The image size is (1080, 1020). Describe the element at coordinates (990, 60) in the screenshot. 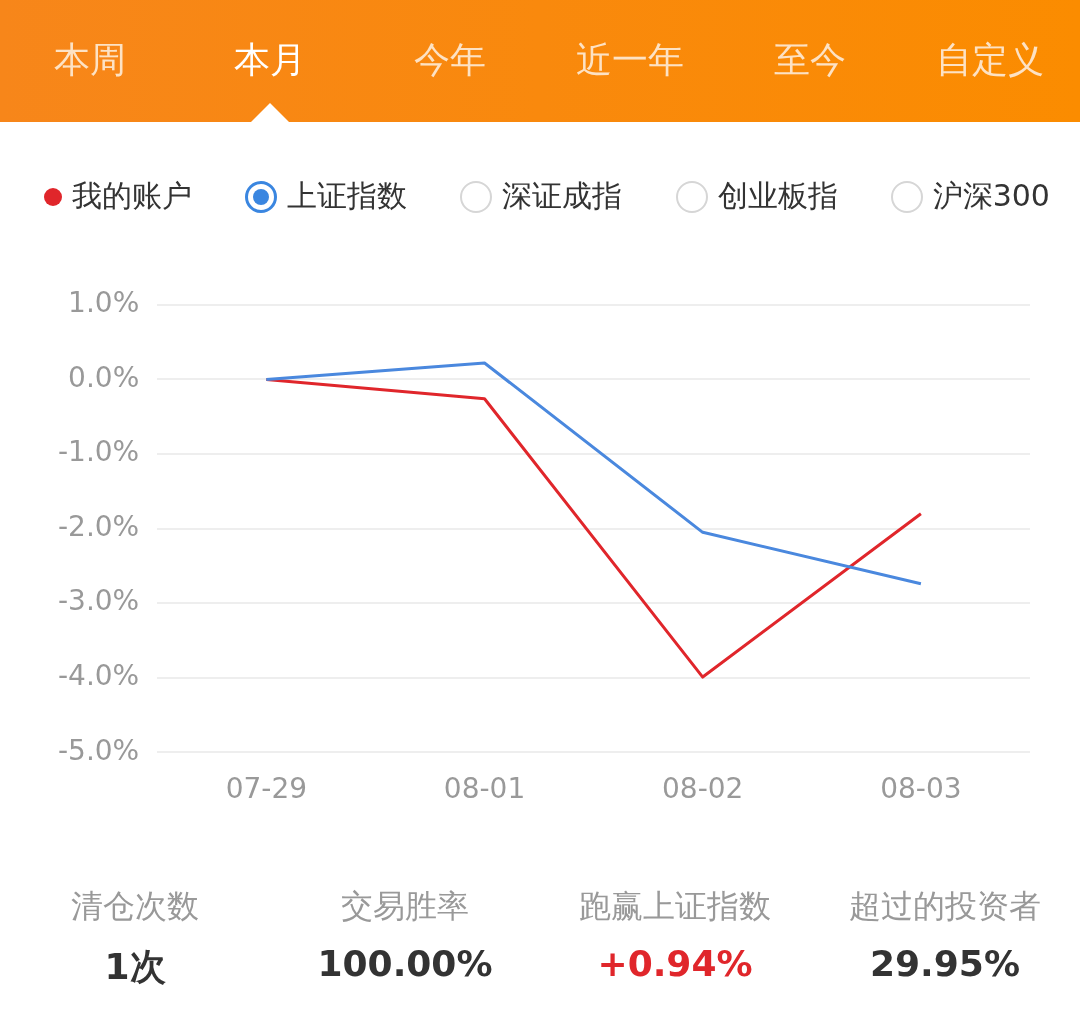

I see `text: 自定义` at that location.